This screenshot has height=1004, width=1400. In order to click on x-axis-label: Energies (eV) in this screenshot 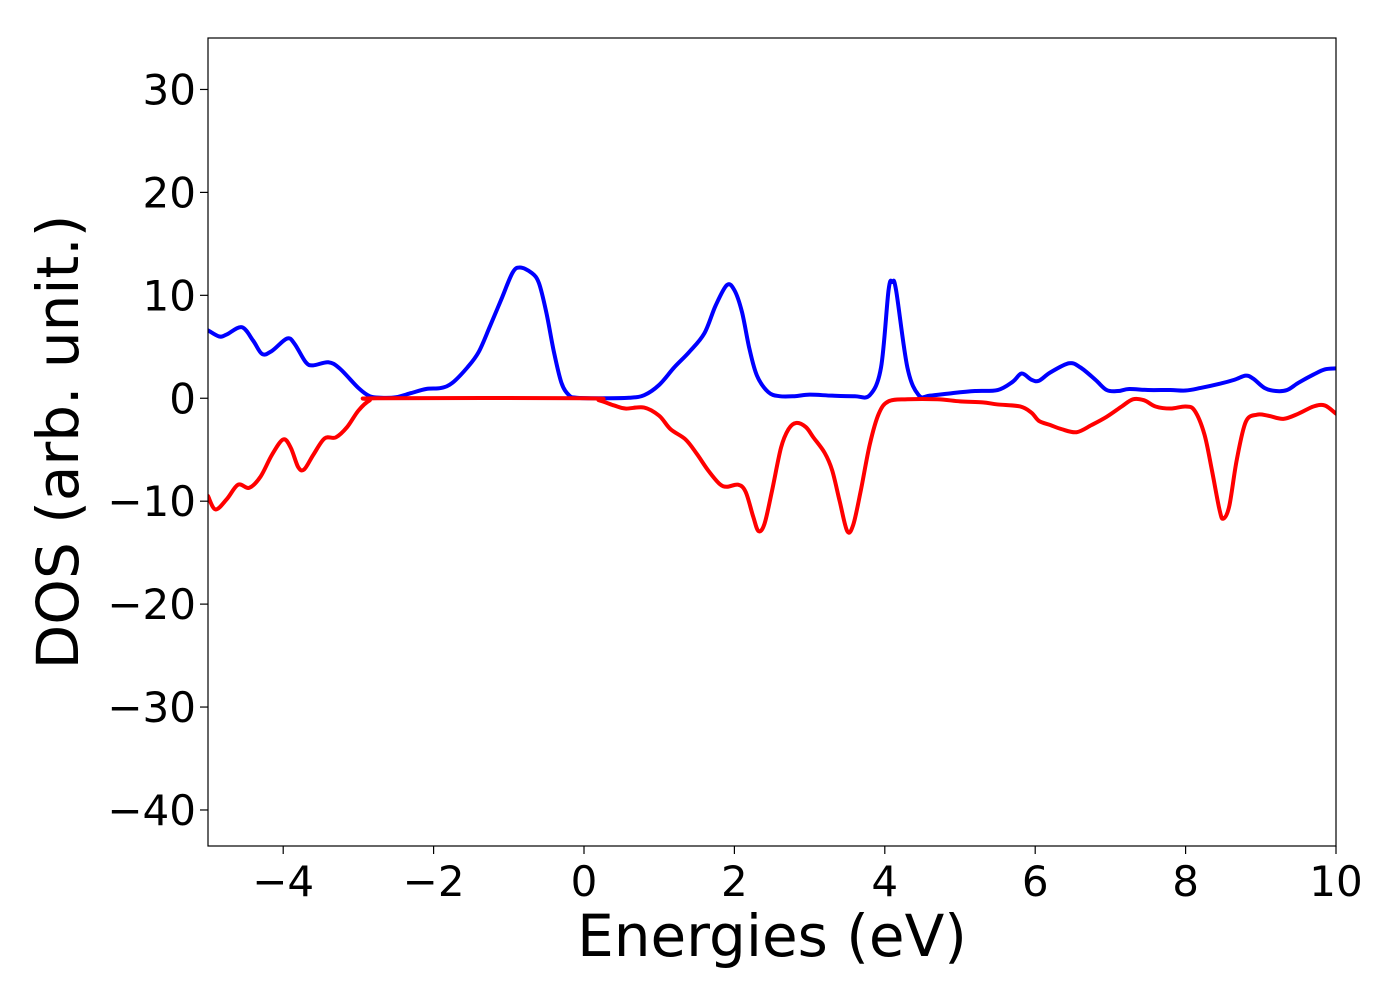, I will do `click(772, 936)`.